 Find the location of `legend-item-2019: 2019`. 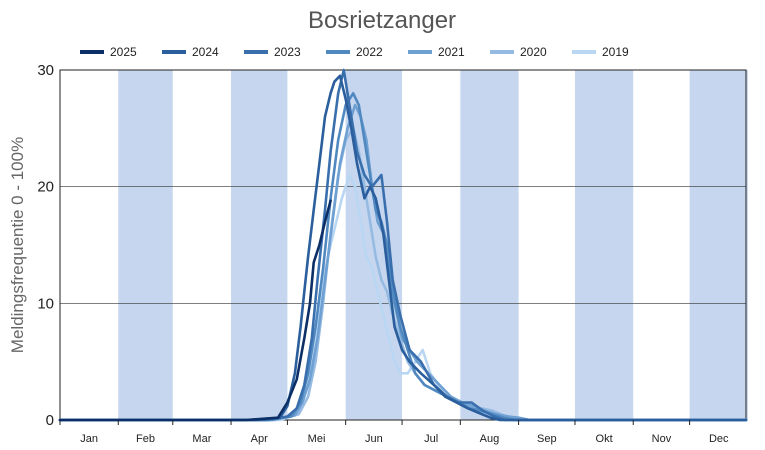

legend-item-2019: 2019 is located at coordinates (600, 52).